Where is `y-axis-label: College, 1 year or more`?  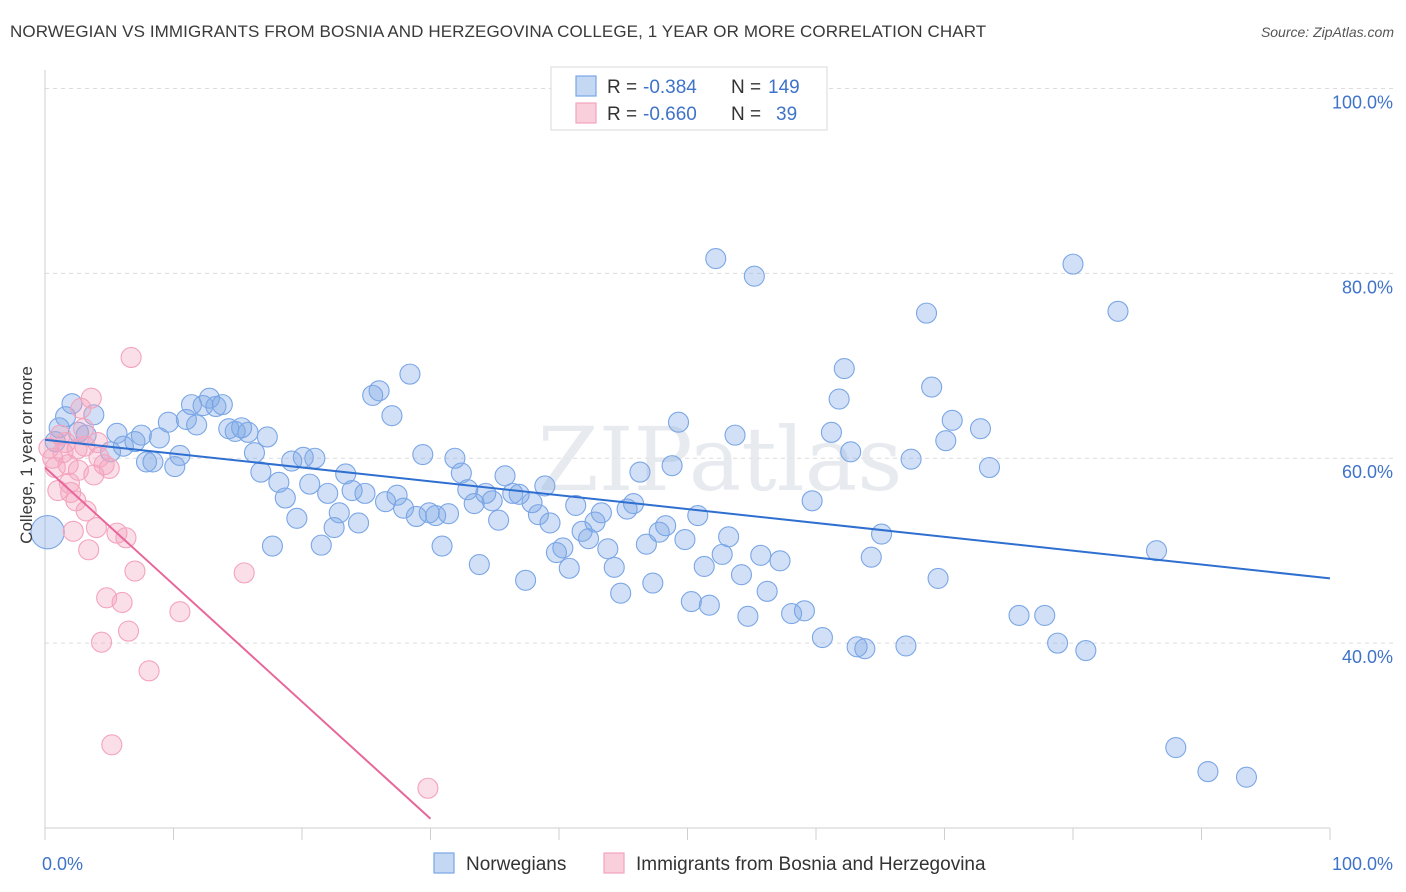 y-axis-label: College, 1 year or more is located at coordinates (26, 455).